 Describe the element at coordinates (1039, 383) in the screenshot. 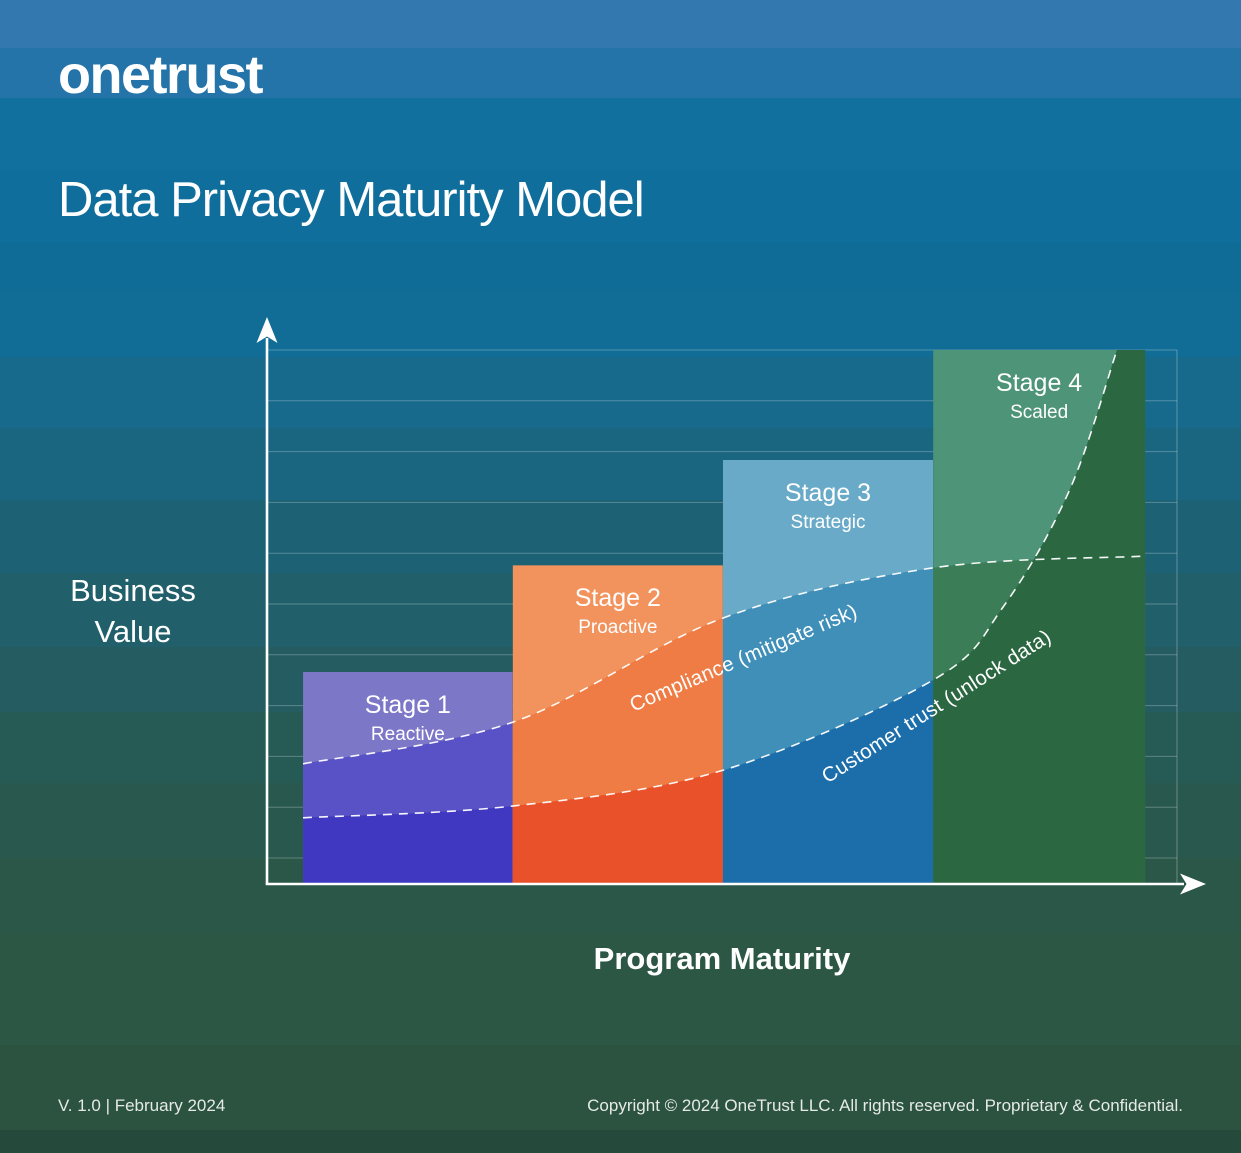

I see `stage-4-label: Stage 4` at that location.